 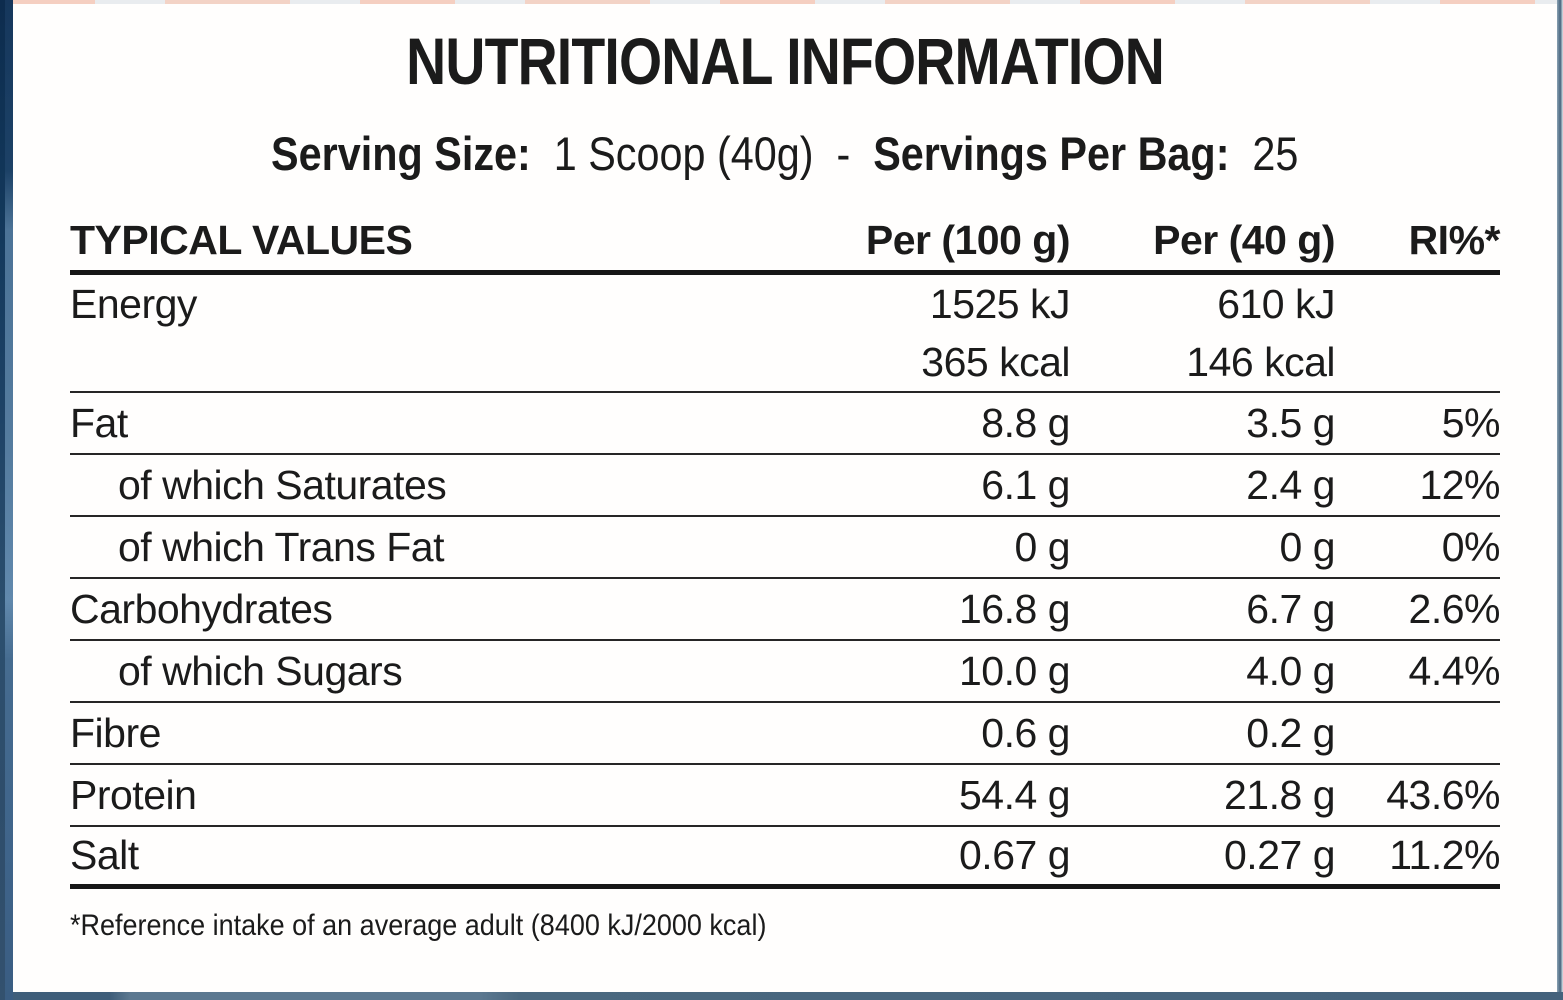 I want to click on table-row-fibre: Fibre 0.6 g 0.2 g, so click(x=785, y=734).